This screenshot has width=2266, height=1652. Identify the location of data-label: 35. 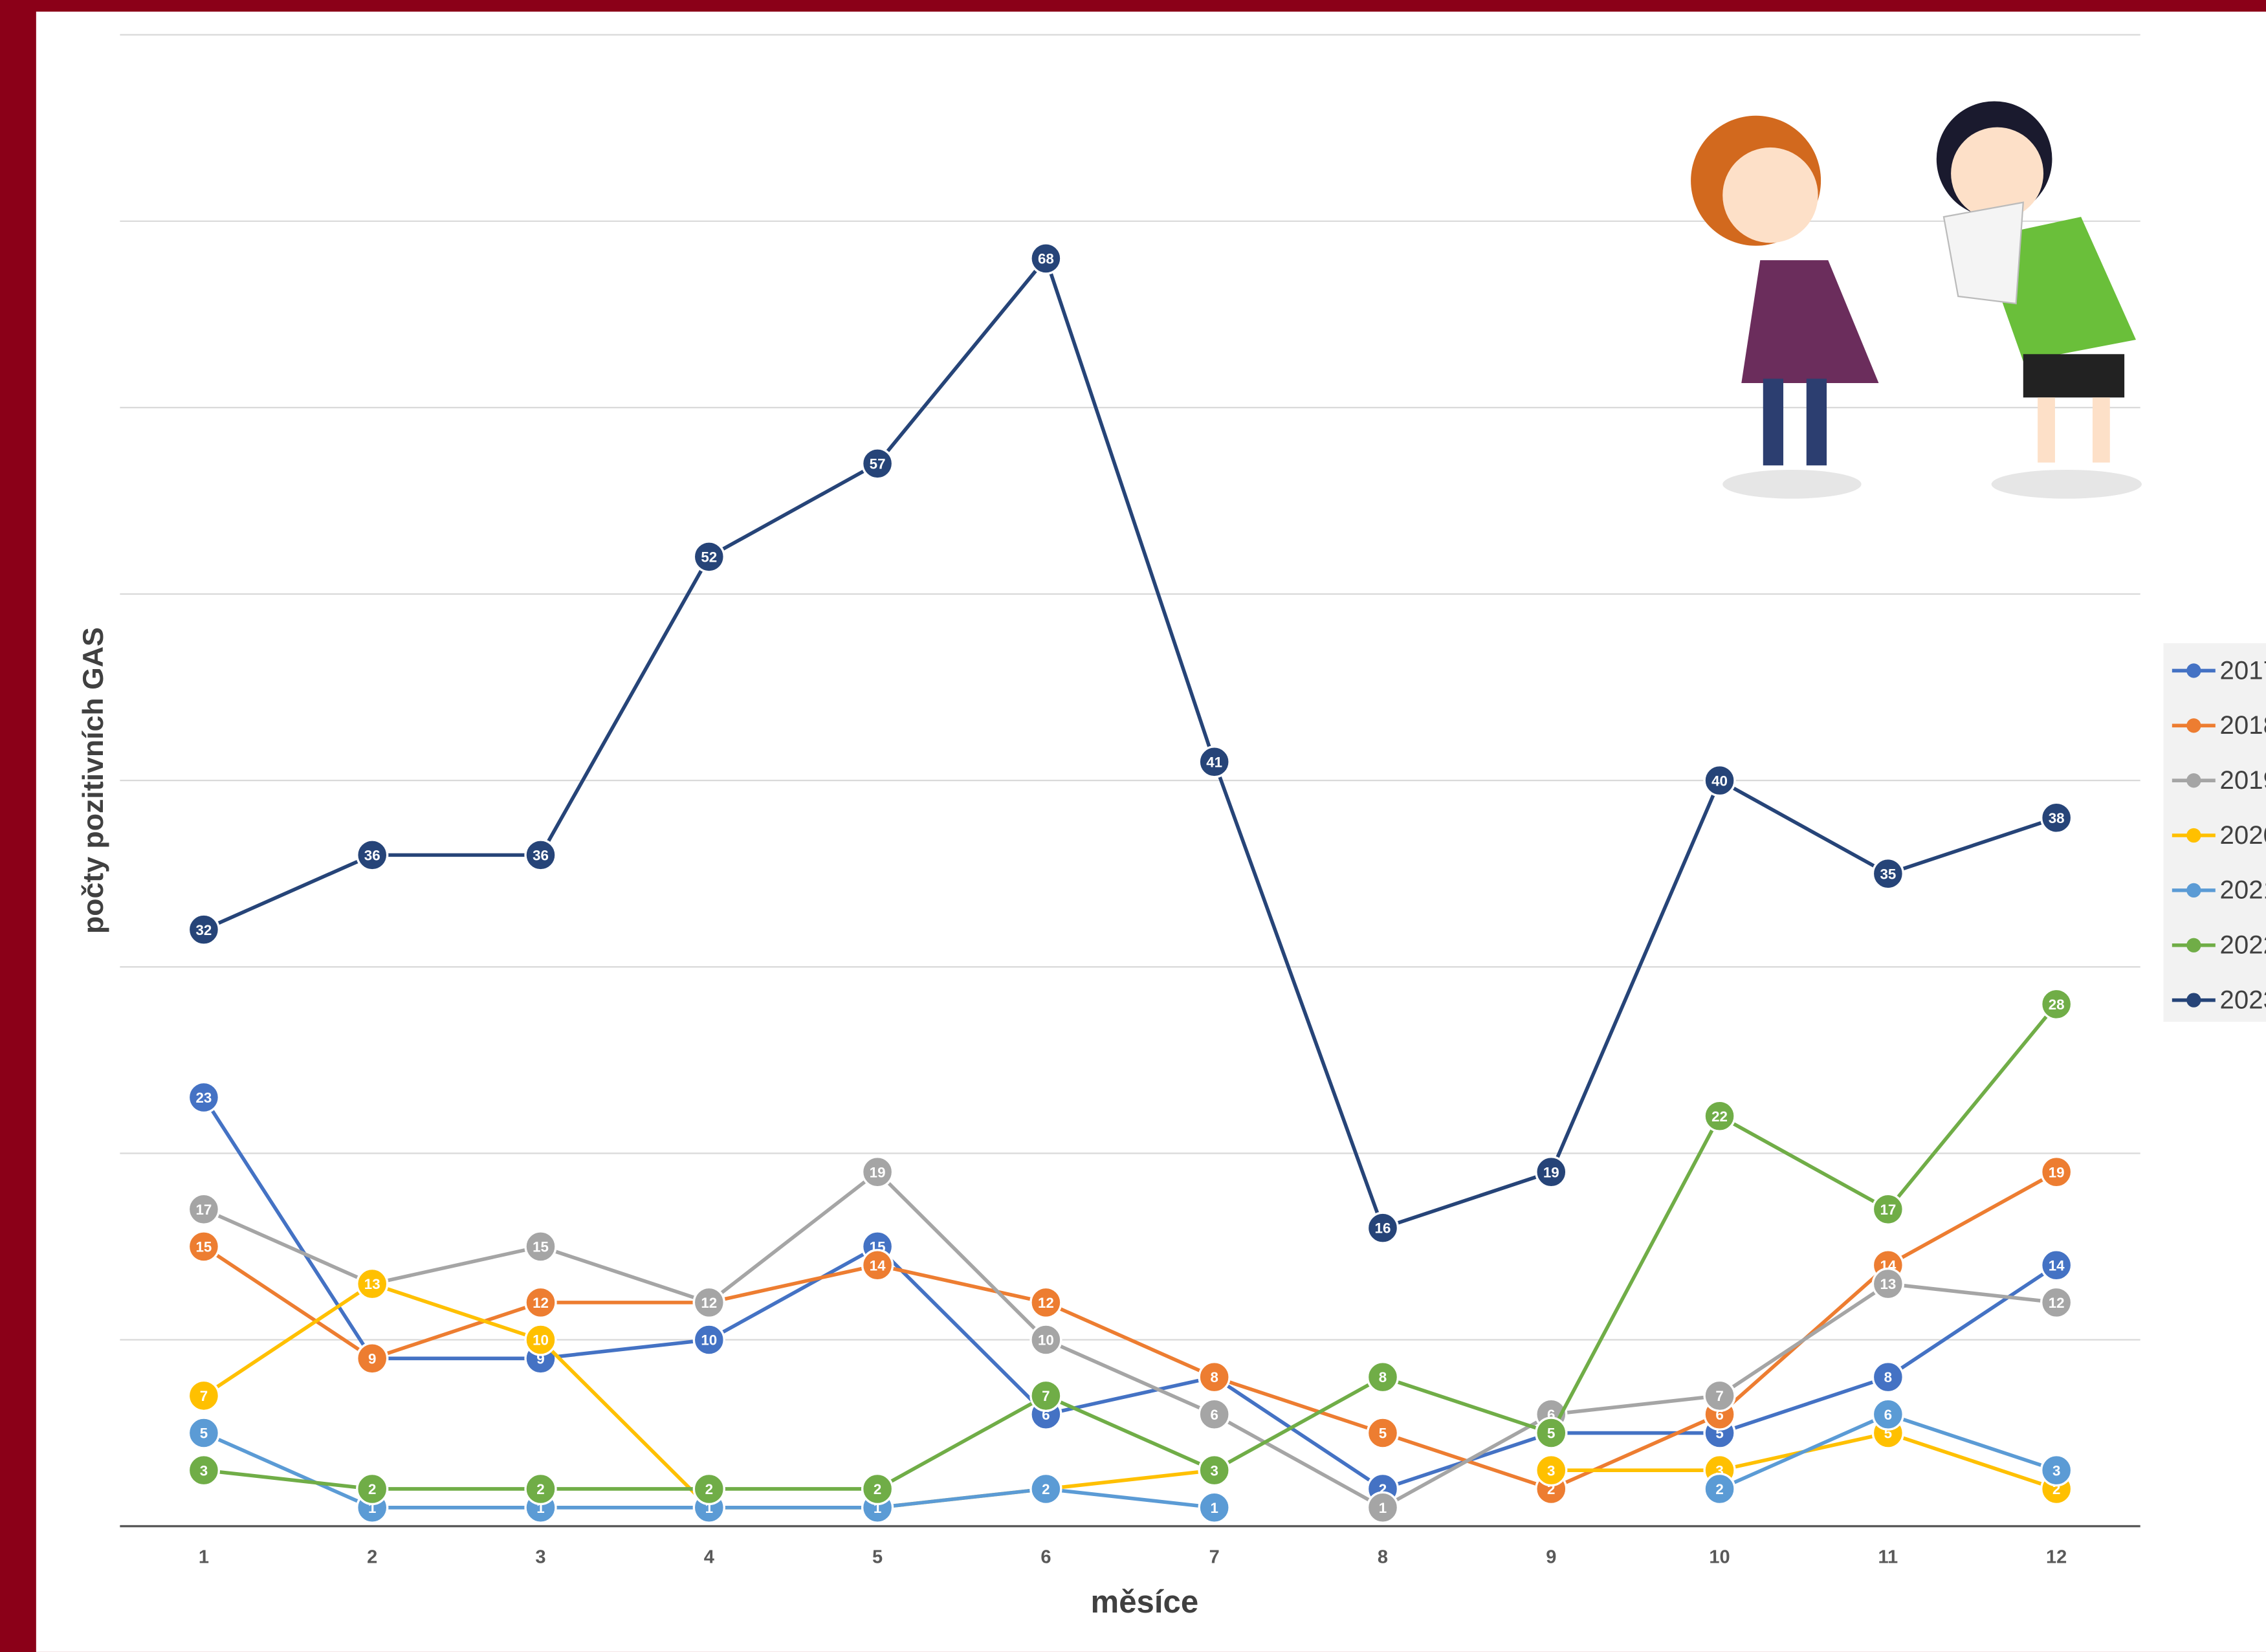
(1888, 874).